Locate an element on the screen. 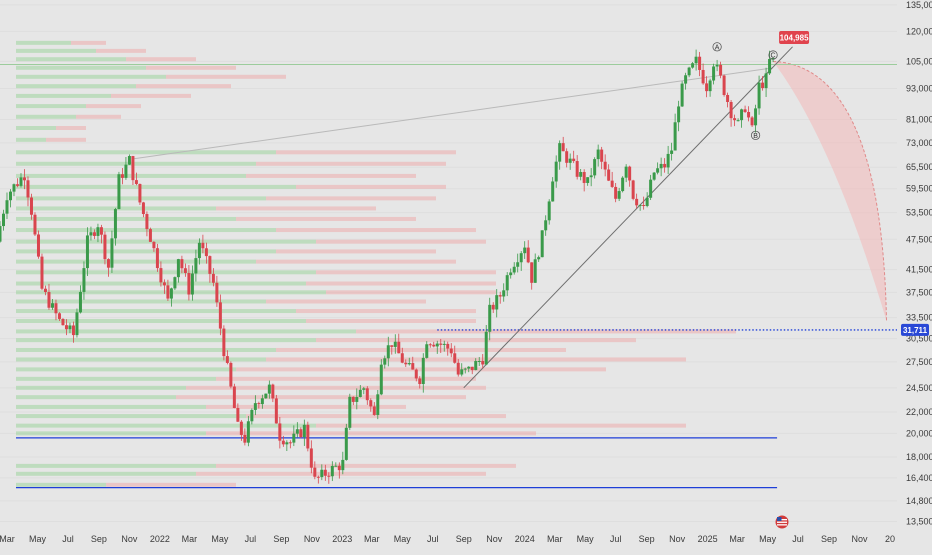 This screenshot has height=555, width=932. us-flag-icon is located at coordinates (782, 522).